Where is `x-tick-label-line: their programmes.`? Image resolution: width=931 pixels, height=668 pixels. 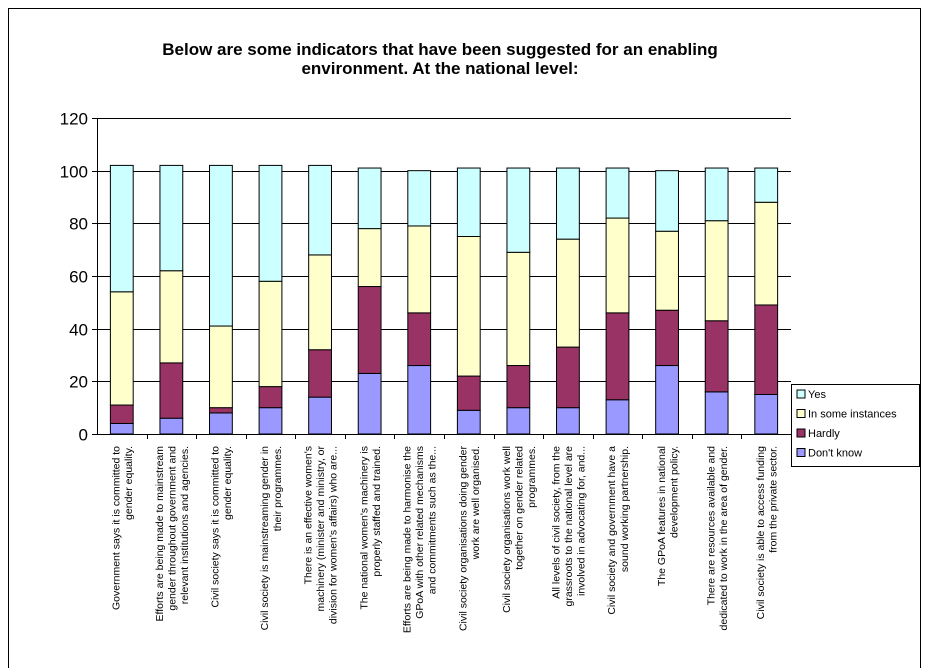
x-tick-label-line: their programmes. is located at coordinates (278, 488).